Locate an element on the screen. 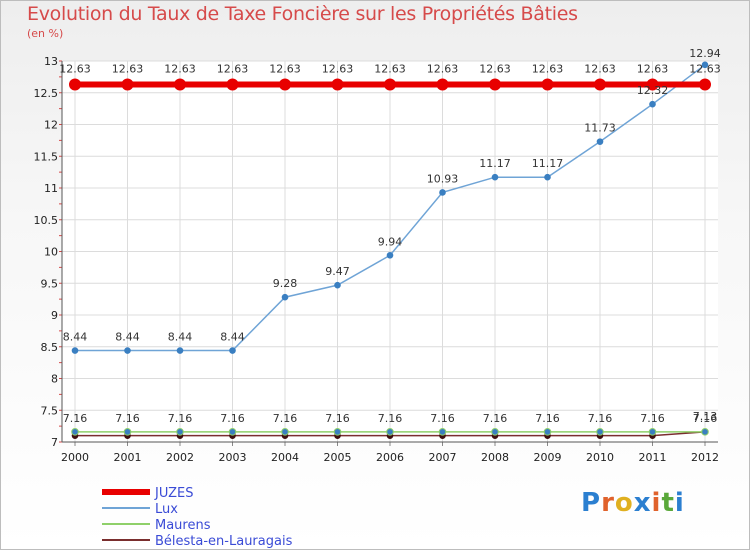 This screenshot has width=750, height=550. y-tick-label: 8.5 is located at coordinates (50, 347).